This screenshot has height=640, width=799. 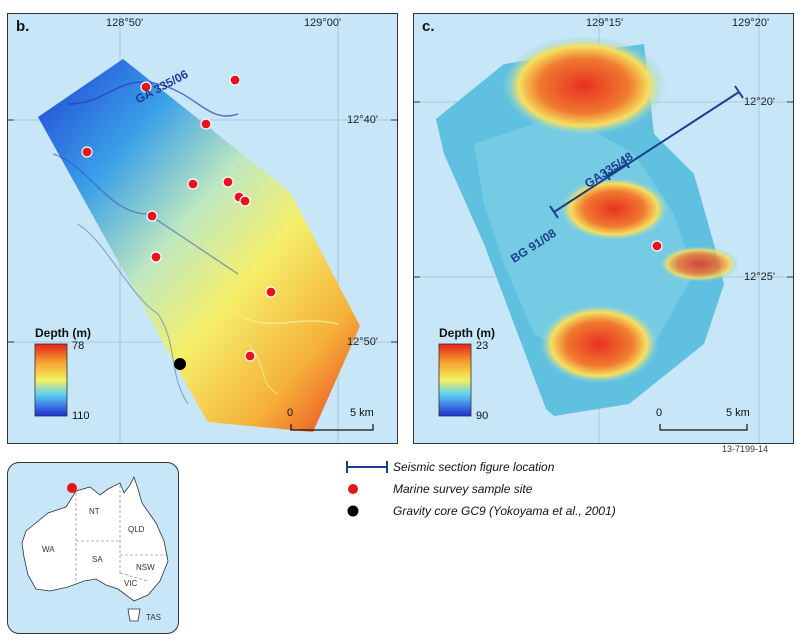 I want to click on colorbar-min: 23, so click(x=482, y=346).